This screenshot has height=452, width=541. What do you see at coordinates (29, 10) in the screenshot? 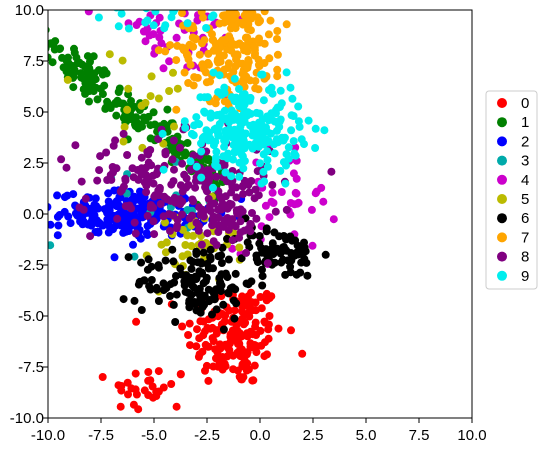
I see `y-tick-label: 10.0` at bounding box center [29, 10].